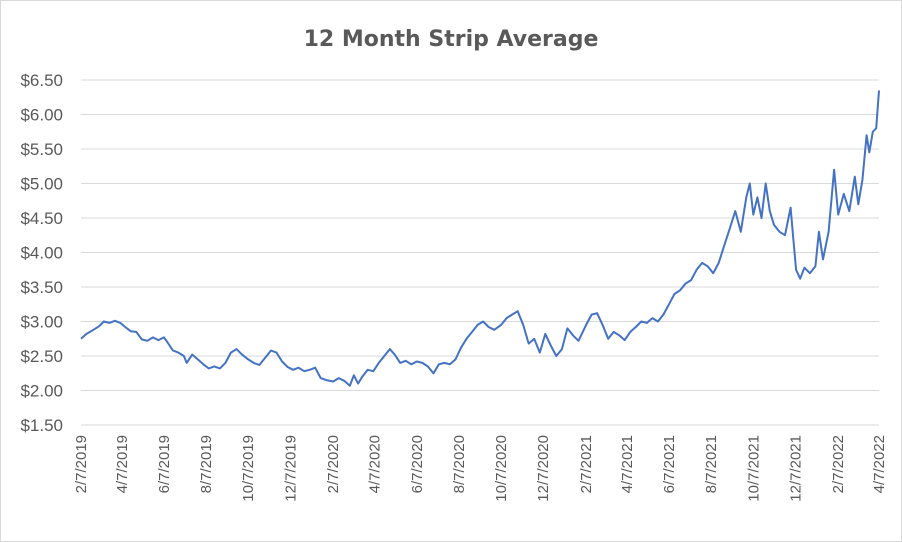 Image resolution: width=902 pixels, height=542 pixels. What do you see at coordinates (669, 464) in the screenshot?
I see `x-tick-label: 6/7/2021` at bounding box center [669, 464].